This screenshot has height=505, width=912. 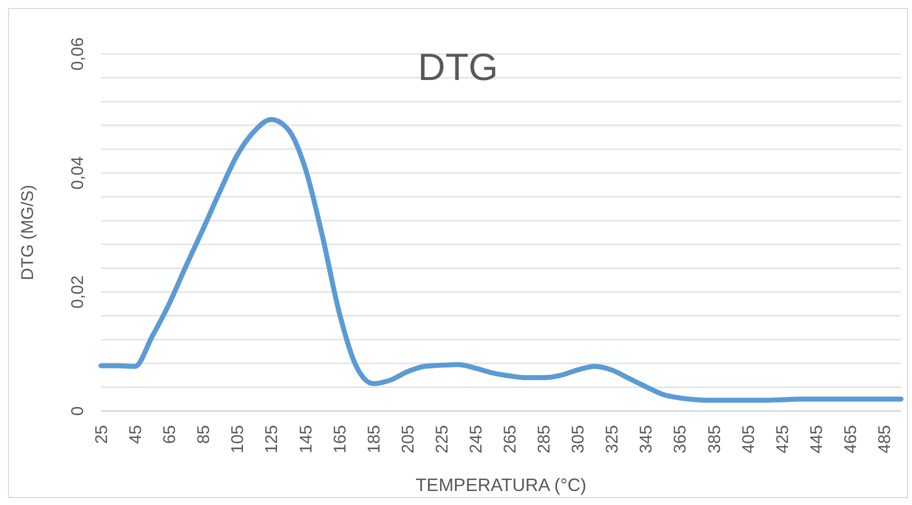 I want to click on x-tick-label: 285, so click(x=544, y=439).